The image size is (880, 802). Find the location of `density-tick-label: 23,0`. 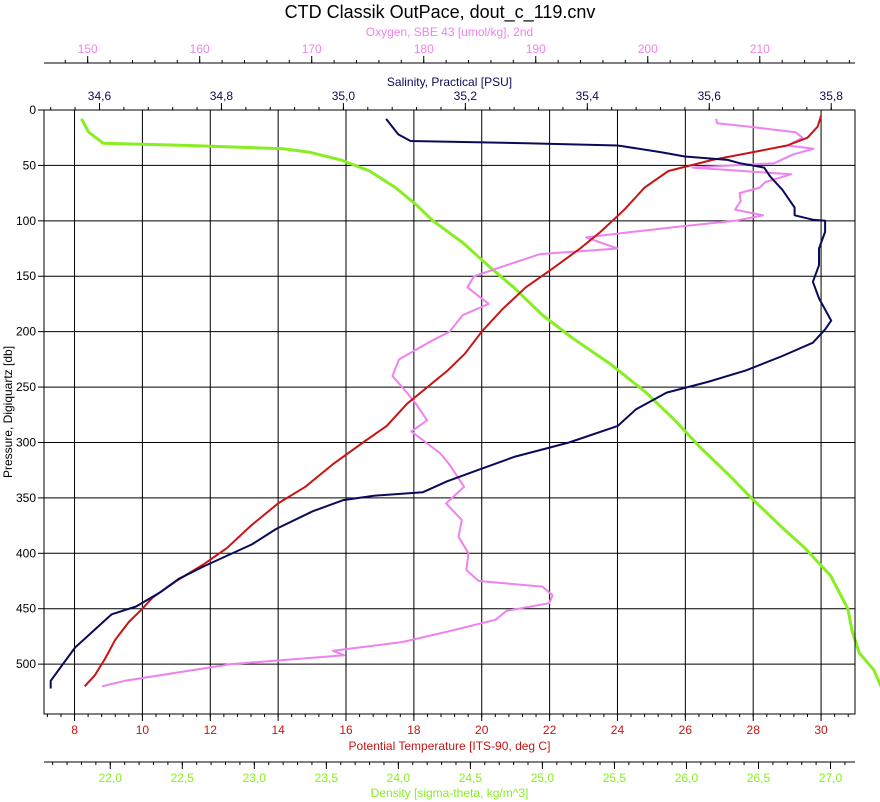

density-tick-label: 23,0 is located at coordinates (255, 778).